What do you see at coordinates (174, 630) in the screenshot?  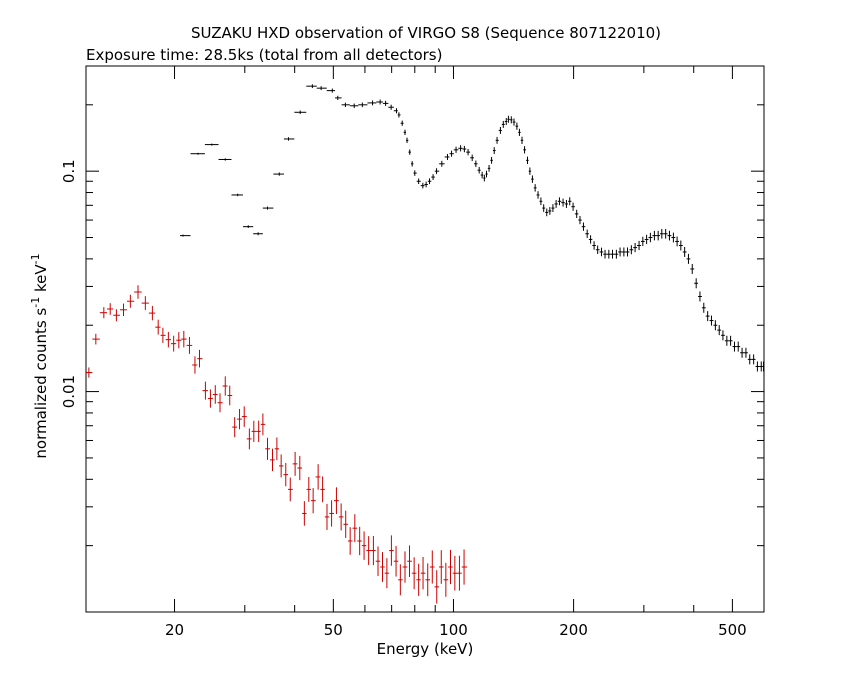 I see `x-tick-label: 20` at bounding box center [174, 630].